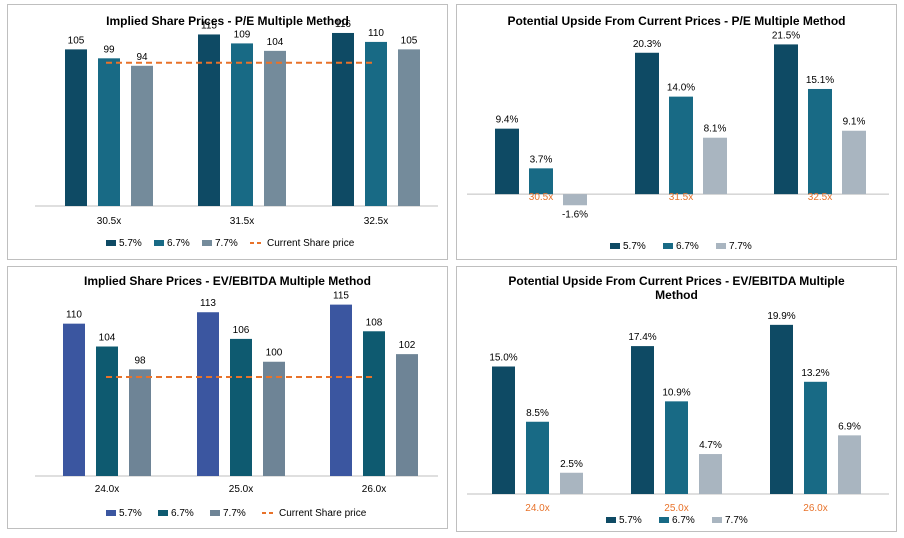 Image resolution: width=904 pixels, height=538 pixels. I want to click on data-label: 110, so click(376, 33).